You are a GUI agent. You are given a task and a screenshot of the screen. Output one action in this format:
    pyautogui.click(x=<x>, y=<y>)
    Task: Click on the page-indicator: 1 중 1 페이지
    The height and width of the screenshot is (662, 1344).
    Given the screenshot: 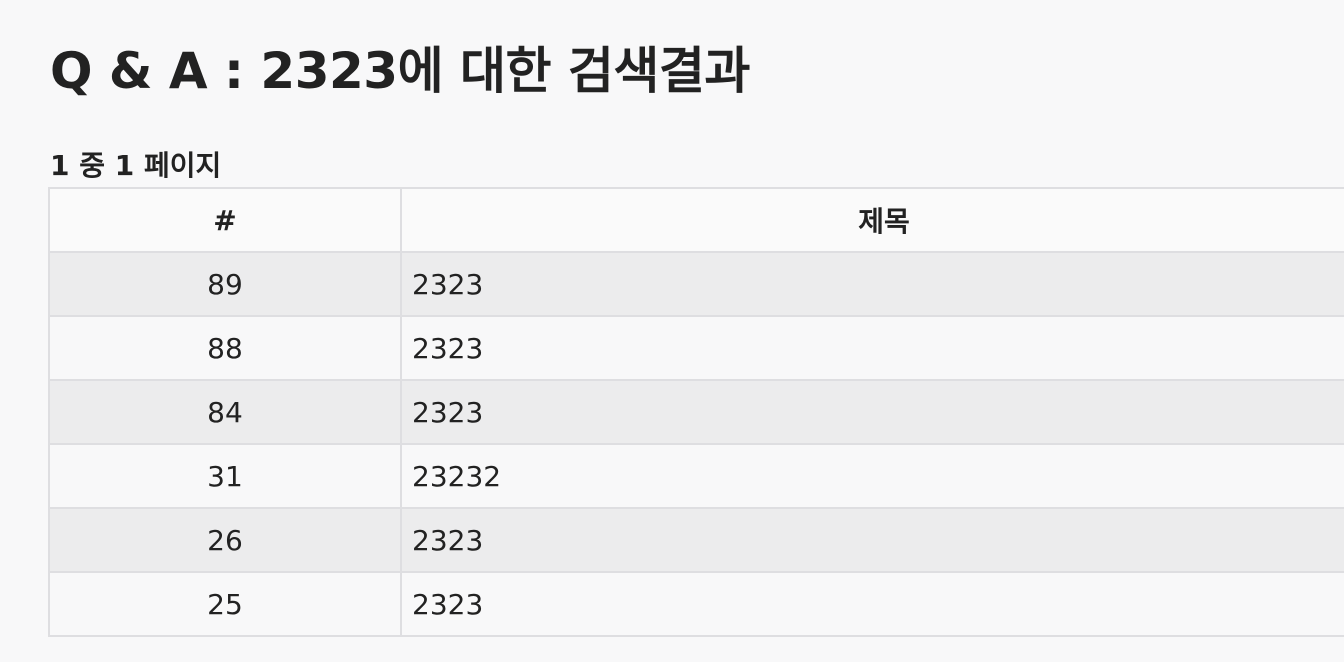 What is the action you would take?
    pyautogui.click(x=136, y=165)
    